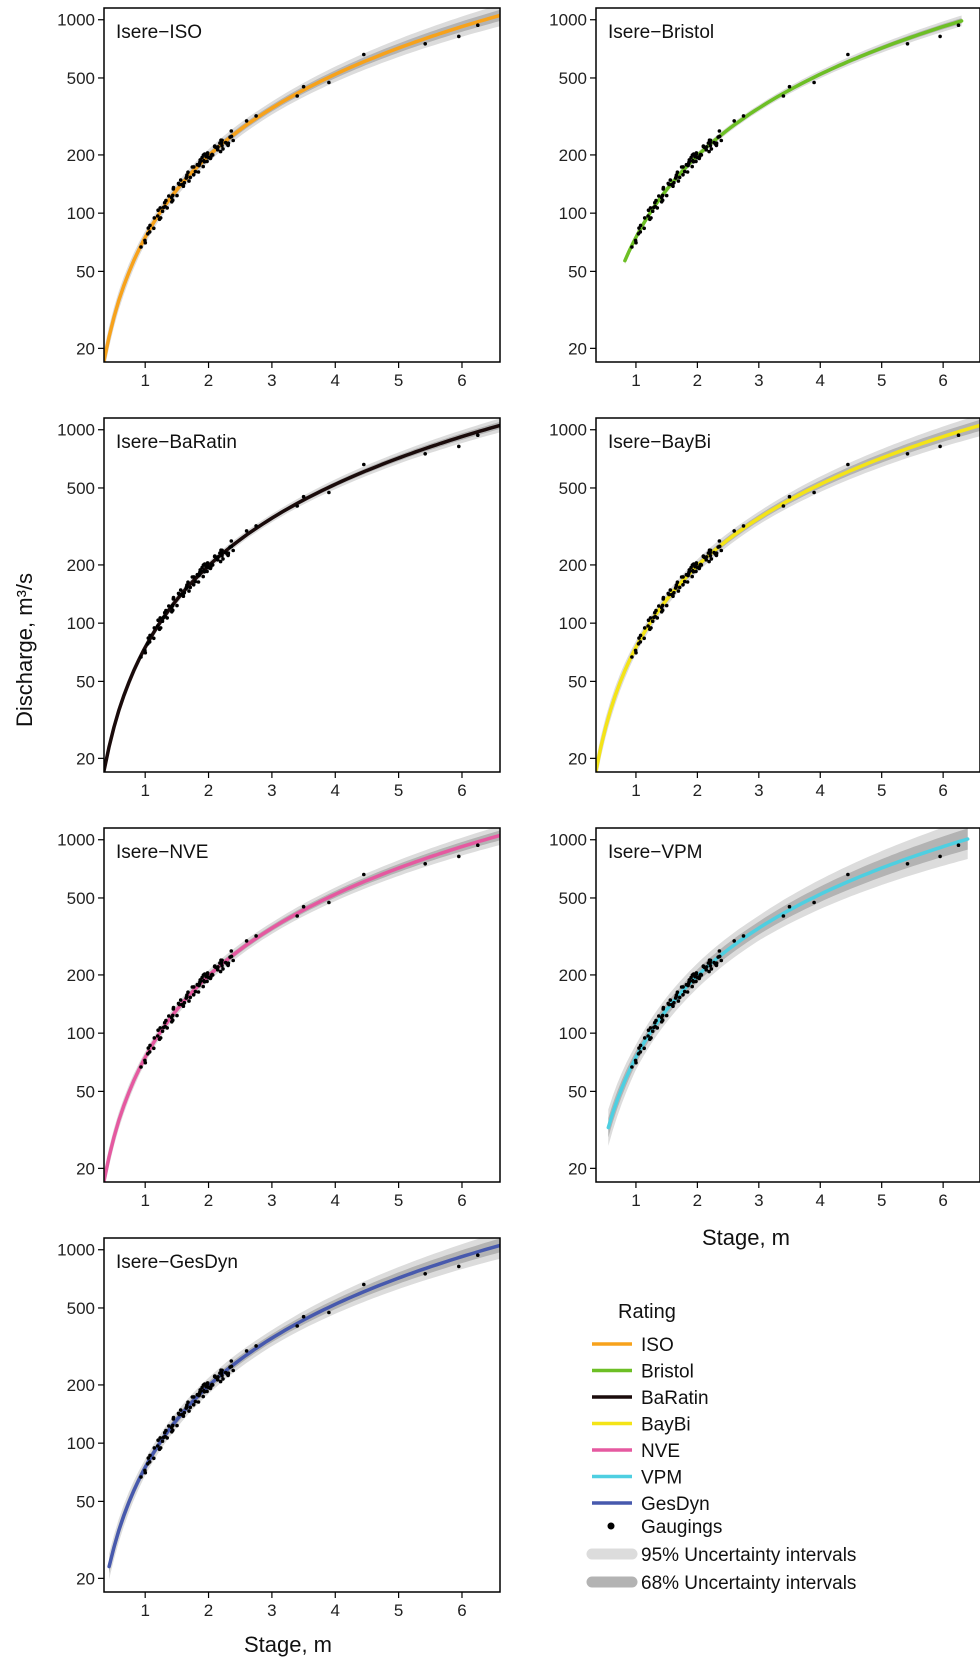 Image resolution: width=980 pixels, height=1660 pixels. Describe the element at coordinates (76, 430) in the screenshot. I see `y-tick-label: 1000` at that location.